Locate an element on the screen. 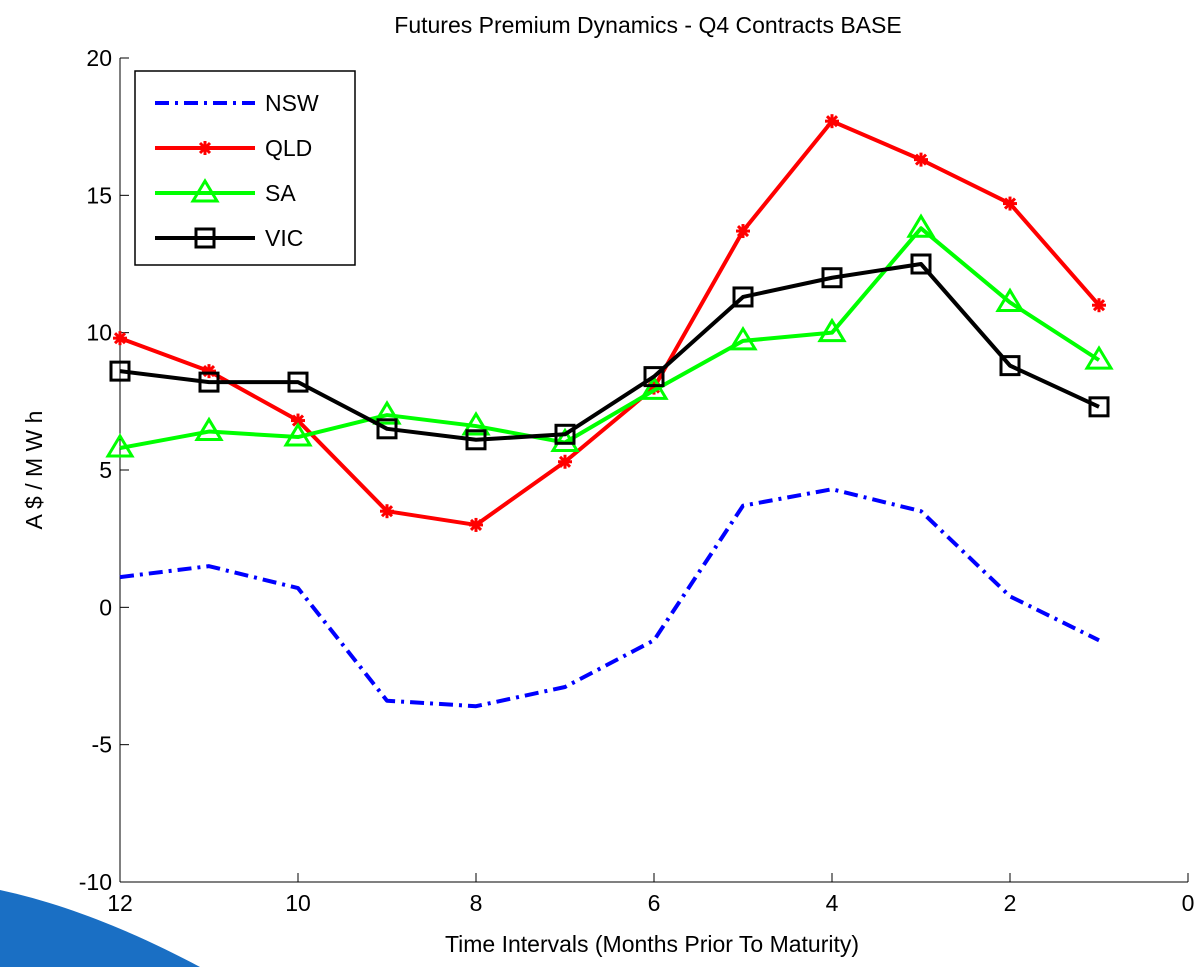 The image size is (1198, 967). legend-label: NSW is located at coordinates (292, 103).